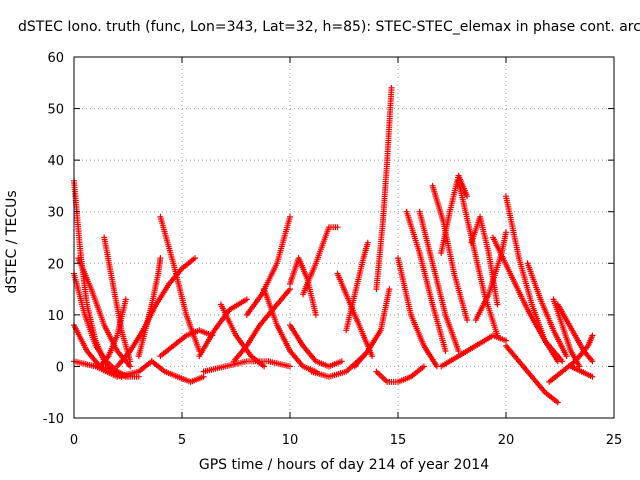 The width and height of the screenshot is (640, 480). Describe the element at coordinates (55, 264) in the screenshot. I see `y-tick-label: 20` at that location.